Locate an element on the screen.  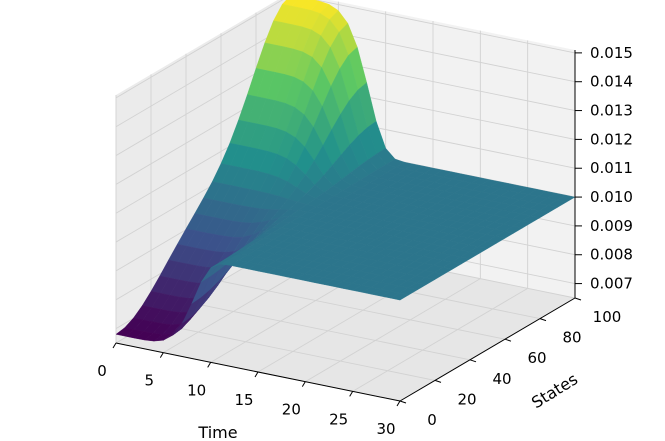
x-tick-label: 0 is located at coordinates (102, 371).